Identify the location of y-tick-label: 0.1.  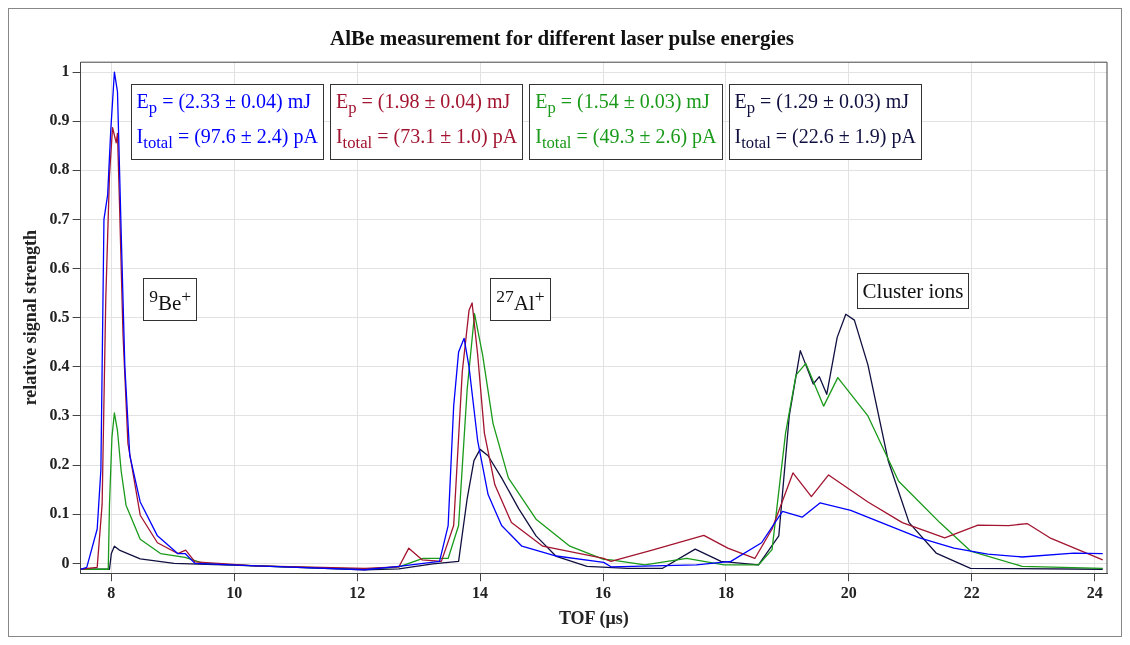
(59, 513).